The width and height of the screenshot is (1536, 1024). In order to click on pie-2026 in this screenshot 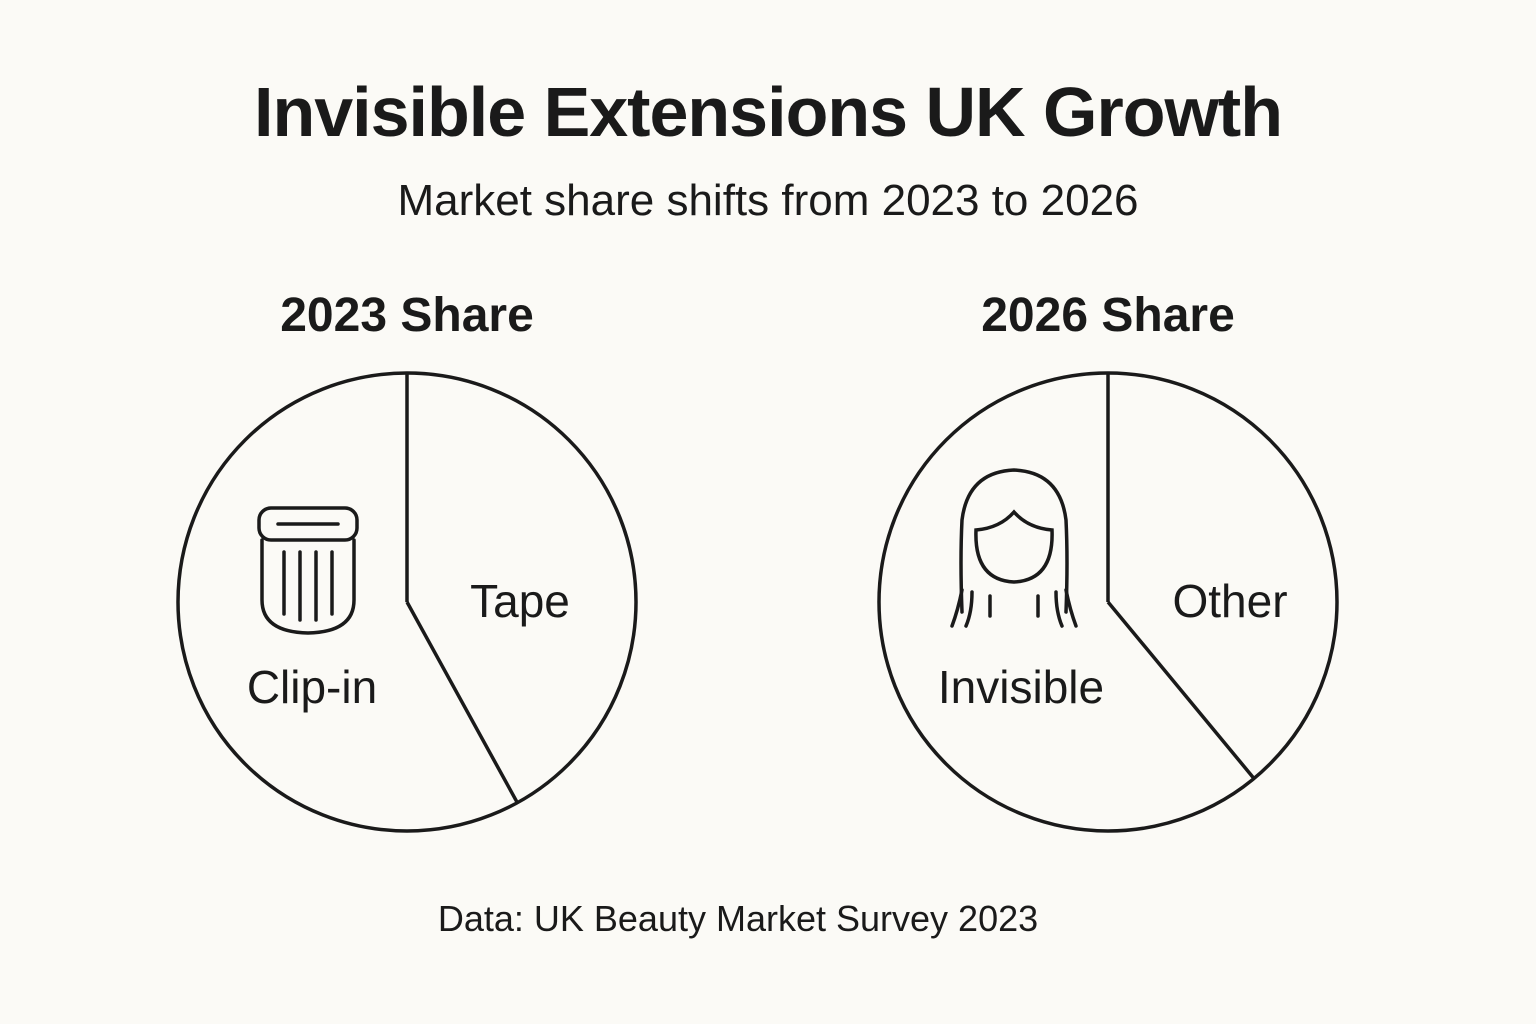, I will do `click(1108, 602)`.